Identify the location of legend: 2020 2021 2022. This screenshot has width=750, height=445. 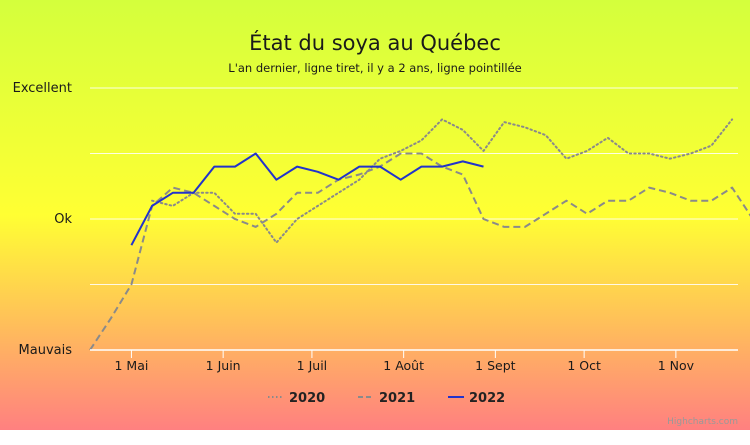
(386, 398).